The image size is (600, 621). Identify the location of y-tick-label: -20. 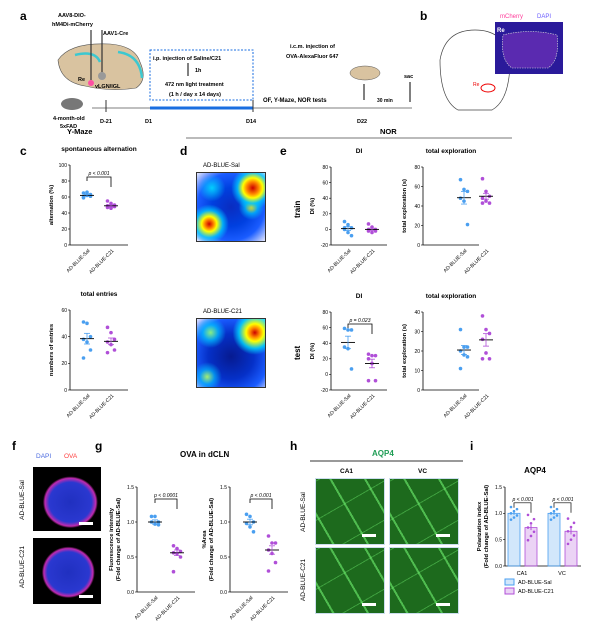
(324, 391).